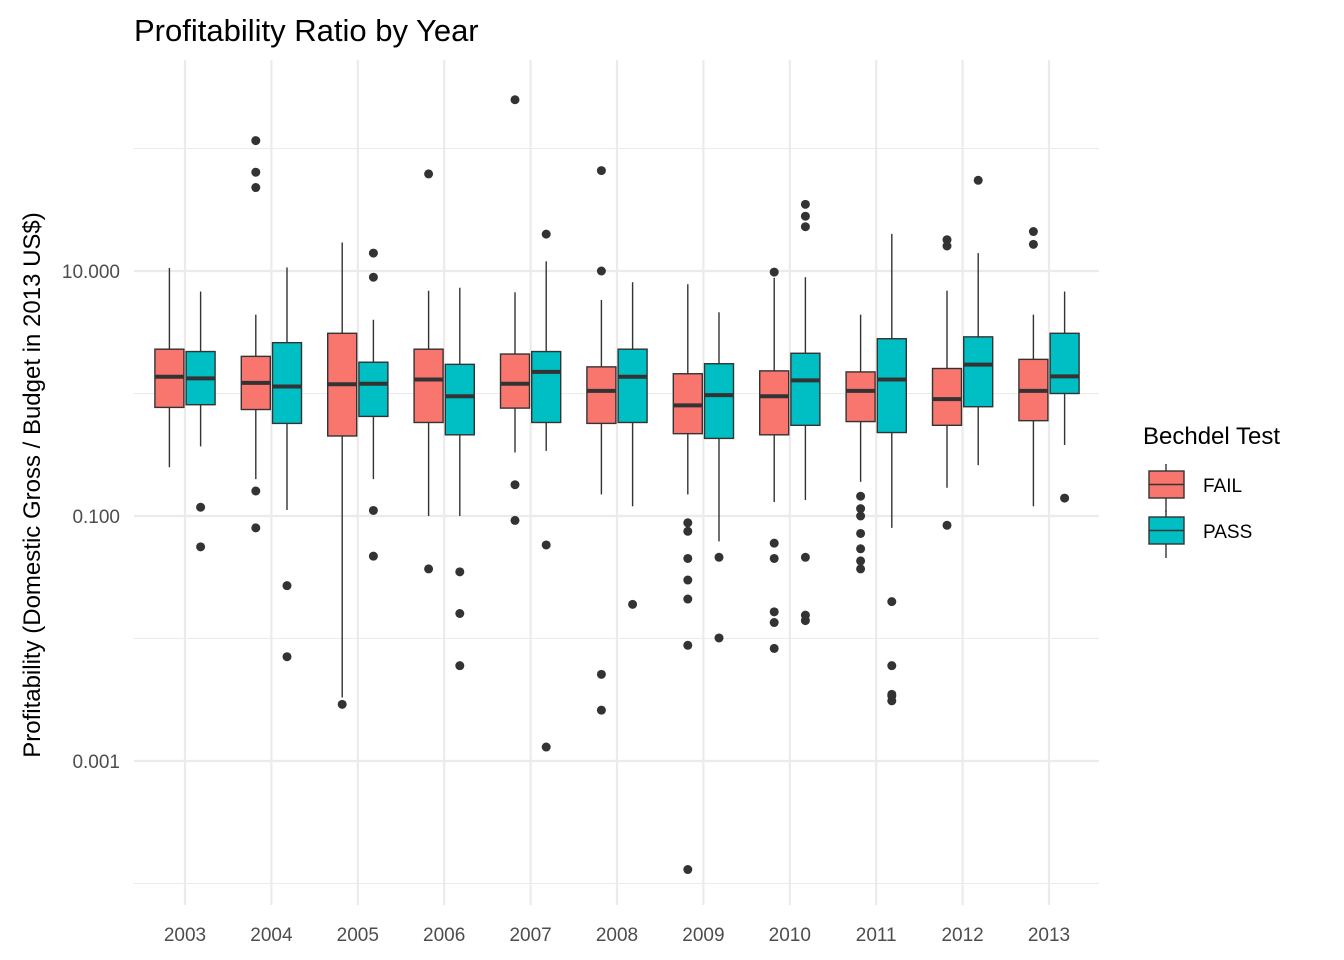 The image size is (1344, 960). I want to click on box-pass-2008, so click(632, 445).